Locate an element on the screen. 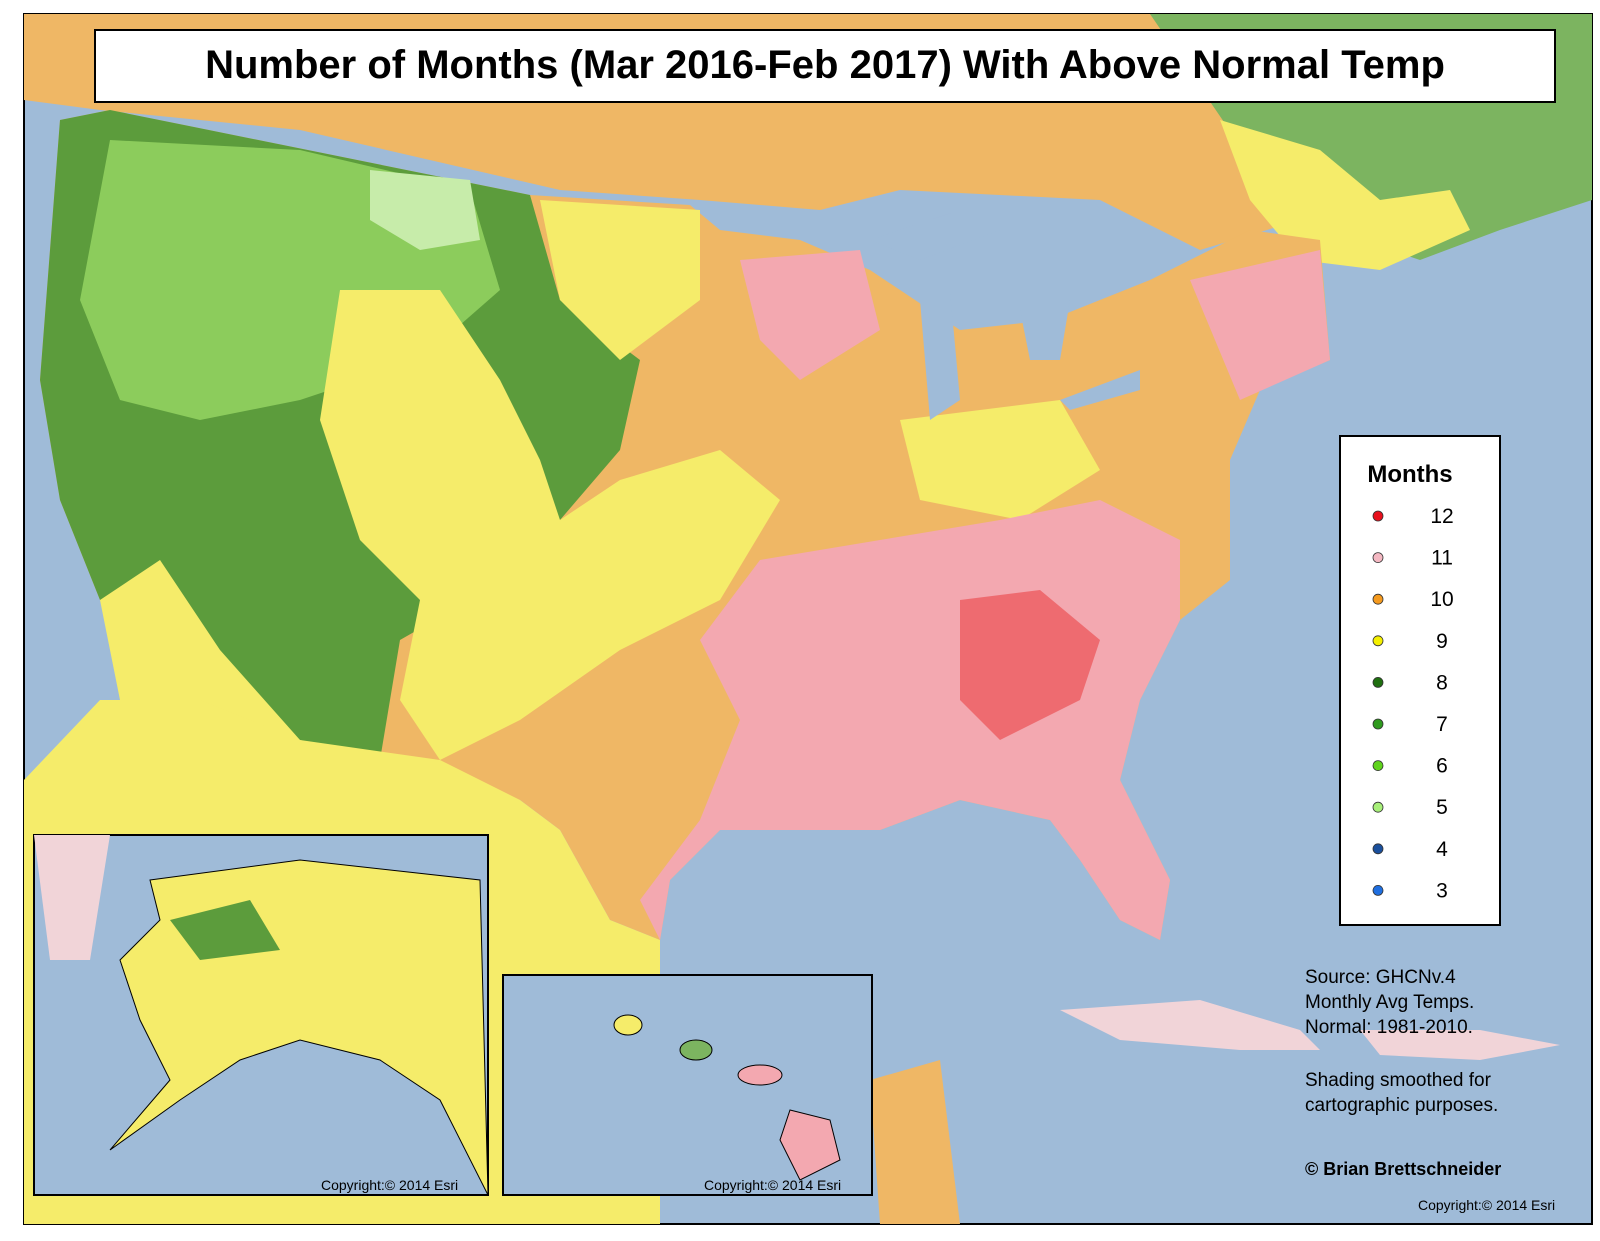 This screenshot has height=1241, width=1600. shade-central is located at coordinates (550, 525).